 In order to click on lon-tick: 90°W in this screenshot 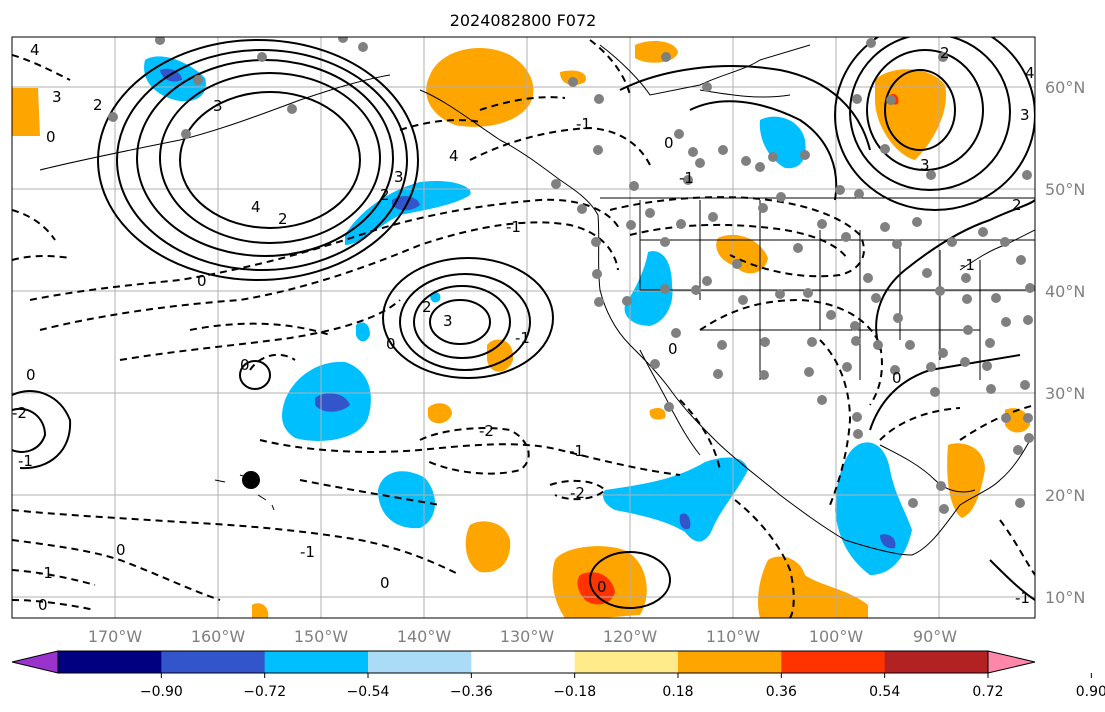, I will do `click(935, 636)`.